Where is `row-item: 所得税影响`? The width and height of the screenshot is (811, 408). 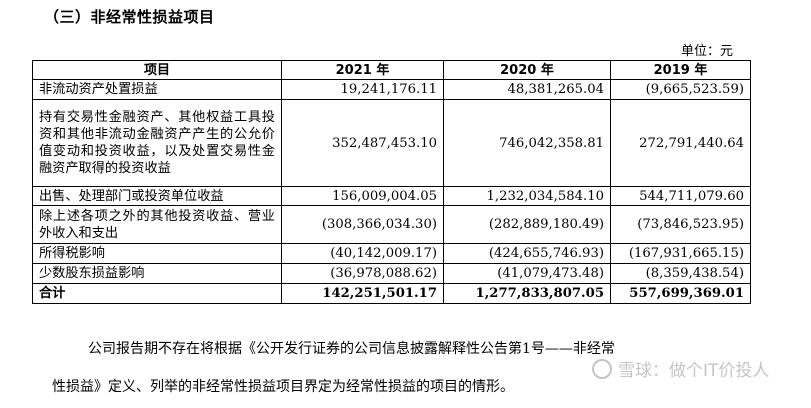
row-item: 所得税影响 is located at coordinates (157, 253).